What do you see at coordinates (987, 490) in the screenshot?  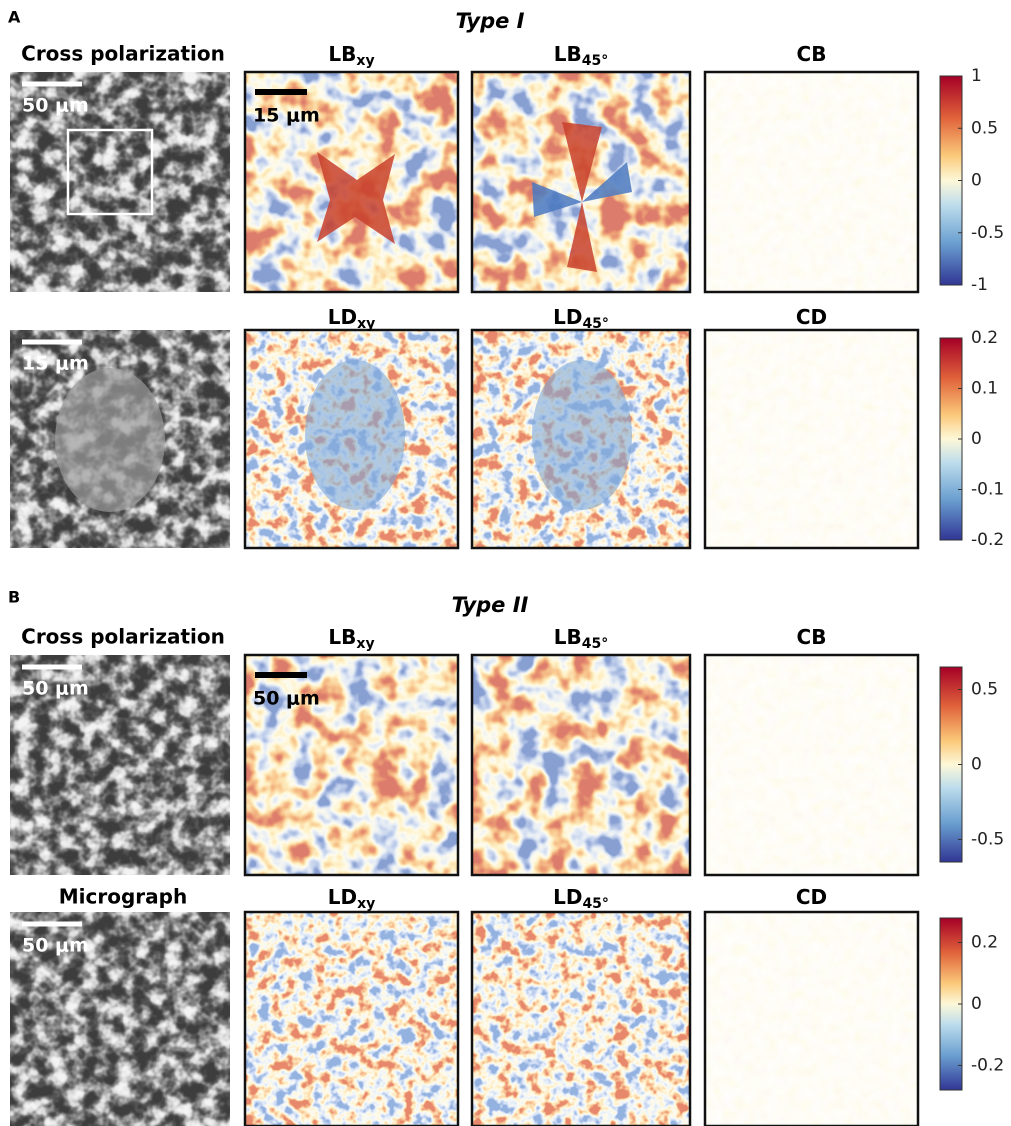 I see `colorbar-tick-label: -0.1` at bounding box center [987, 490].